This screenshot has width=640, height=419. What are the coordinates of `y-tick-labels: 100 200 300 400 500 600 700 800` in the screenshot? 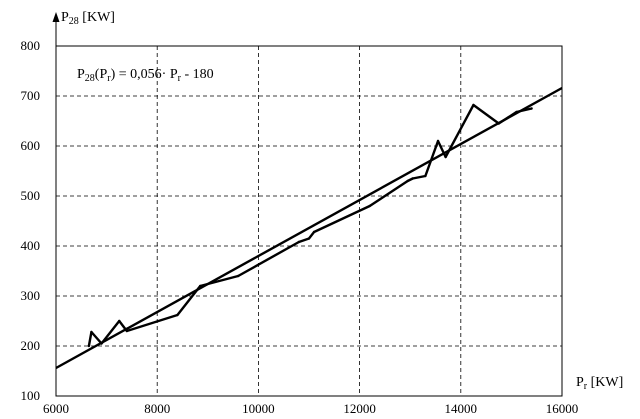 It's located at (31, 220).